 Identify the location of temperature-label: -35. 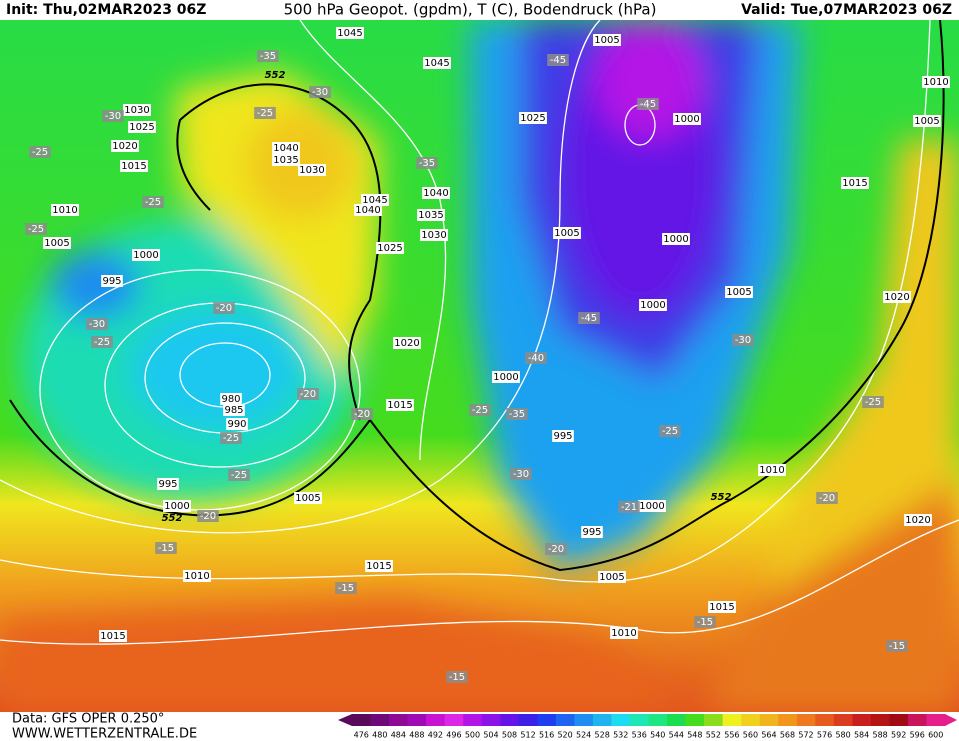
(517, 414).